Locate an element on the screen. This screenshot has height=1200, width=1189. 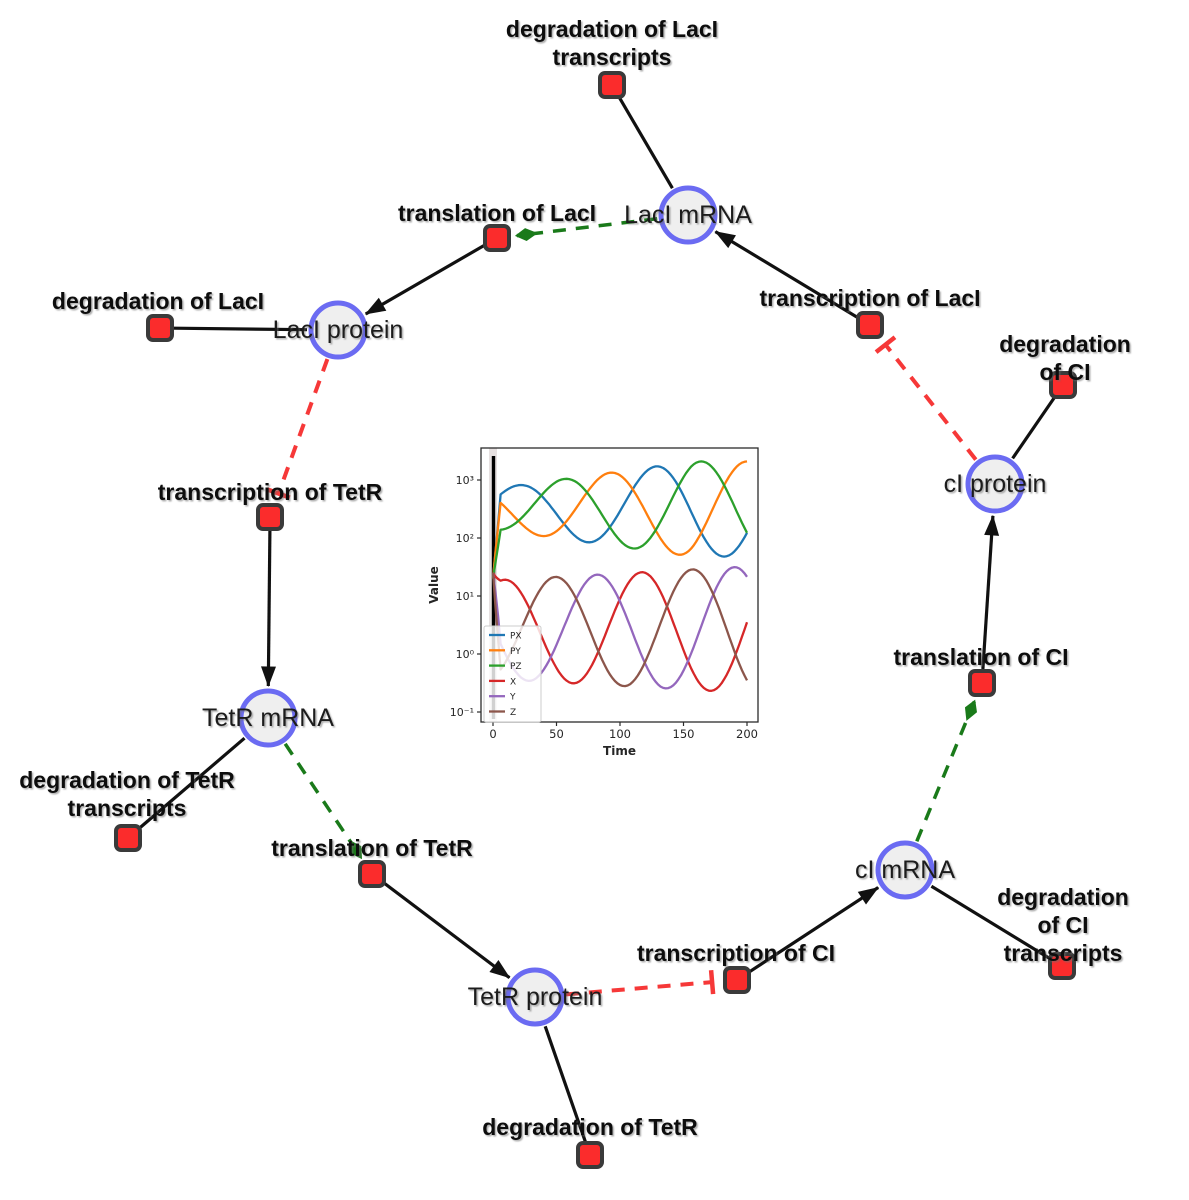
x-tick-label: 50 is located at coordinates (556, 734).